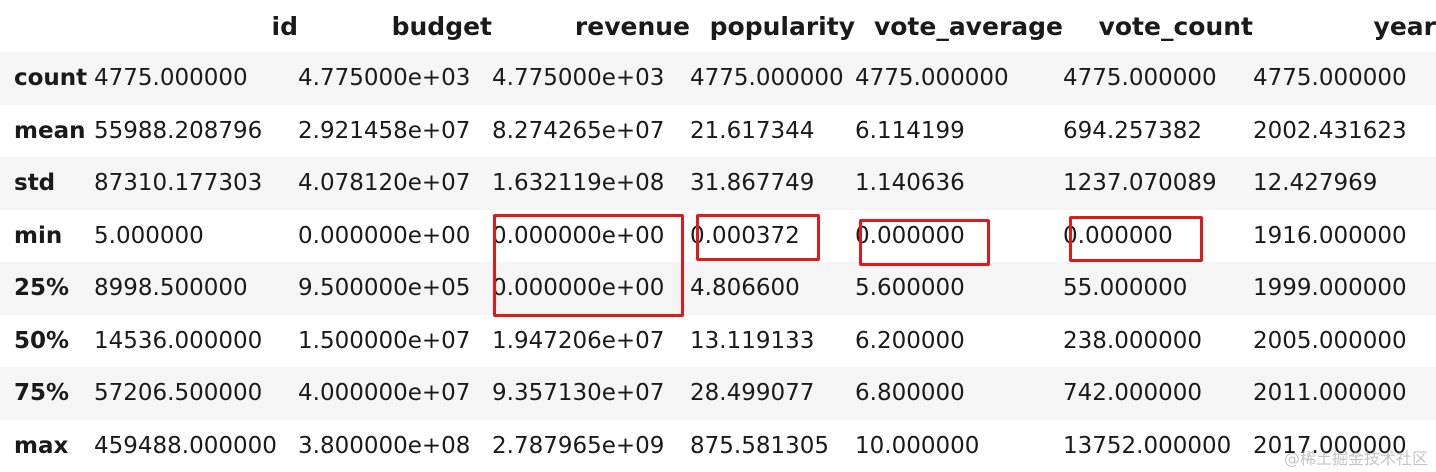  Describe the element at coordinates (395, 26) in the screenshot. I see `column-header-budget: budget` at that location.